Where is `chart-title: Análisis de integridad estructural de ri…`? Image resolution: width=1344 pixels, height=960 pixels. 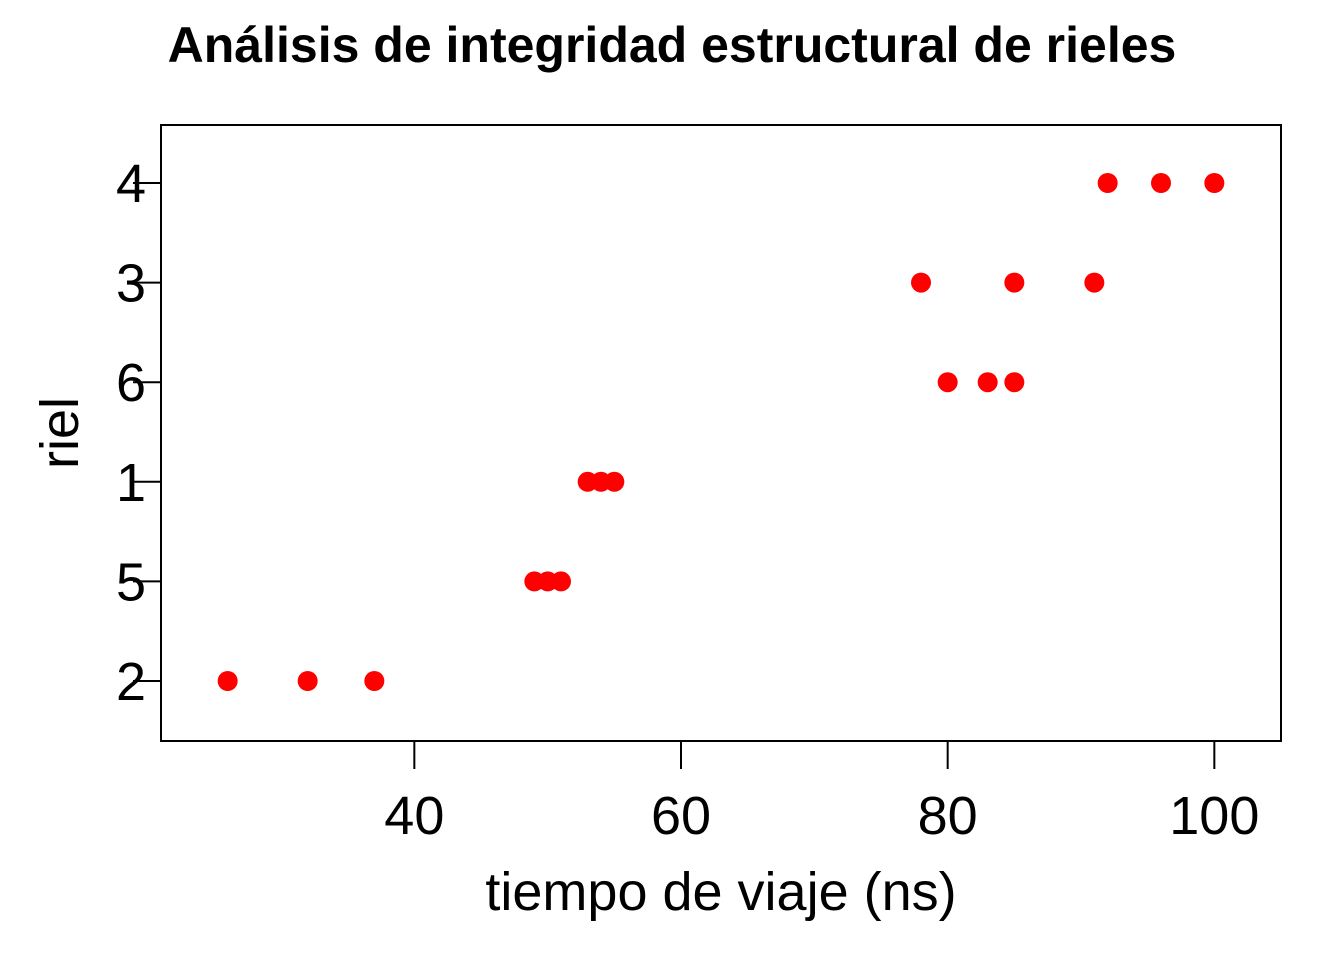 chart-title: Análisis de integridad estructural de ri… is located at coordinates (672, 45).